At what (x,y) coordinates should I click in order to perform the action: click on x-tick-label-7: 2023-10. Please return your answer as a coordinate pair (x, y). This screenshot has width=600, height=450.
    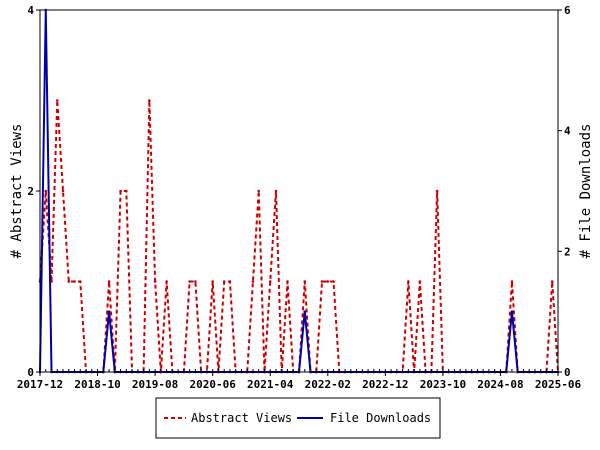
    Looking at the image, I should click on (443, 384).